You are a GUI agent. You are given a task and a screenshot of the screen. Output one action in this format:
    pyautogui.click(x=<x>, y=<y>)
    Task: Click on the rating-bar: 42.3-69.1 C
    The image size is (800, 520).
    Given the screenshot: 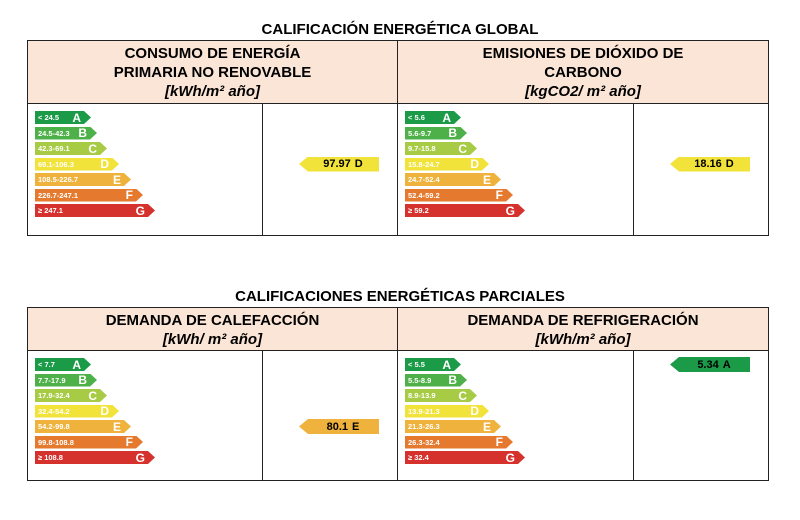 What is the action you would take?
    pyautogui.click(x=71, y=148)
    